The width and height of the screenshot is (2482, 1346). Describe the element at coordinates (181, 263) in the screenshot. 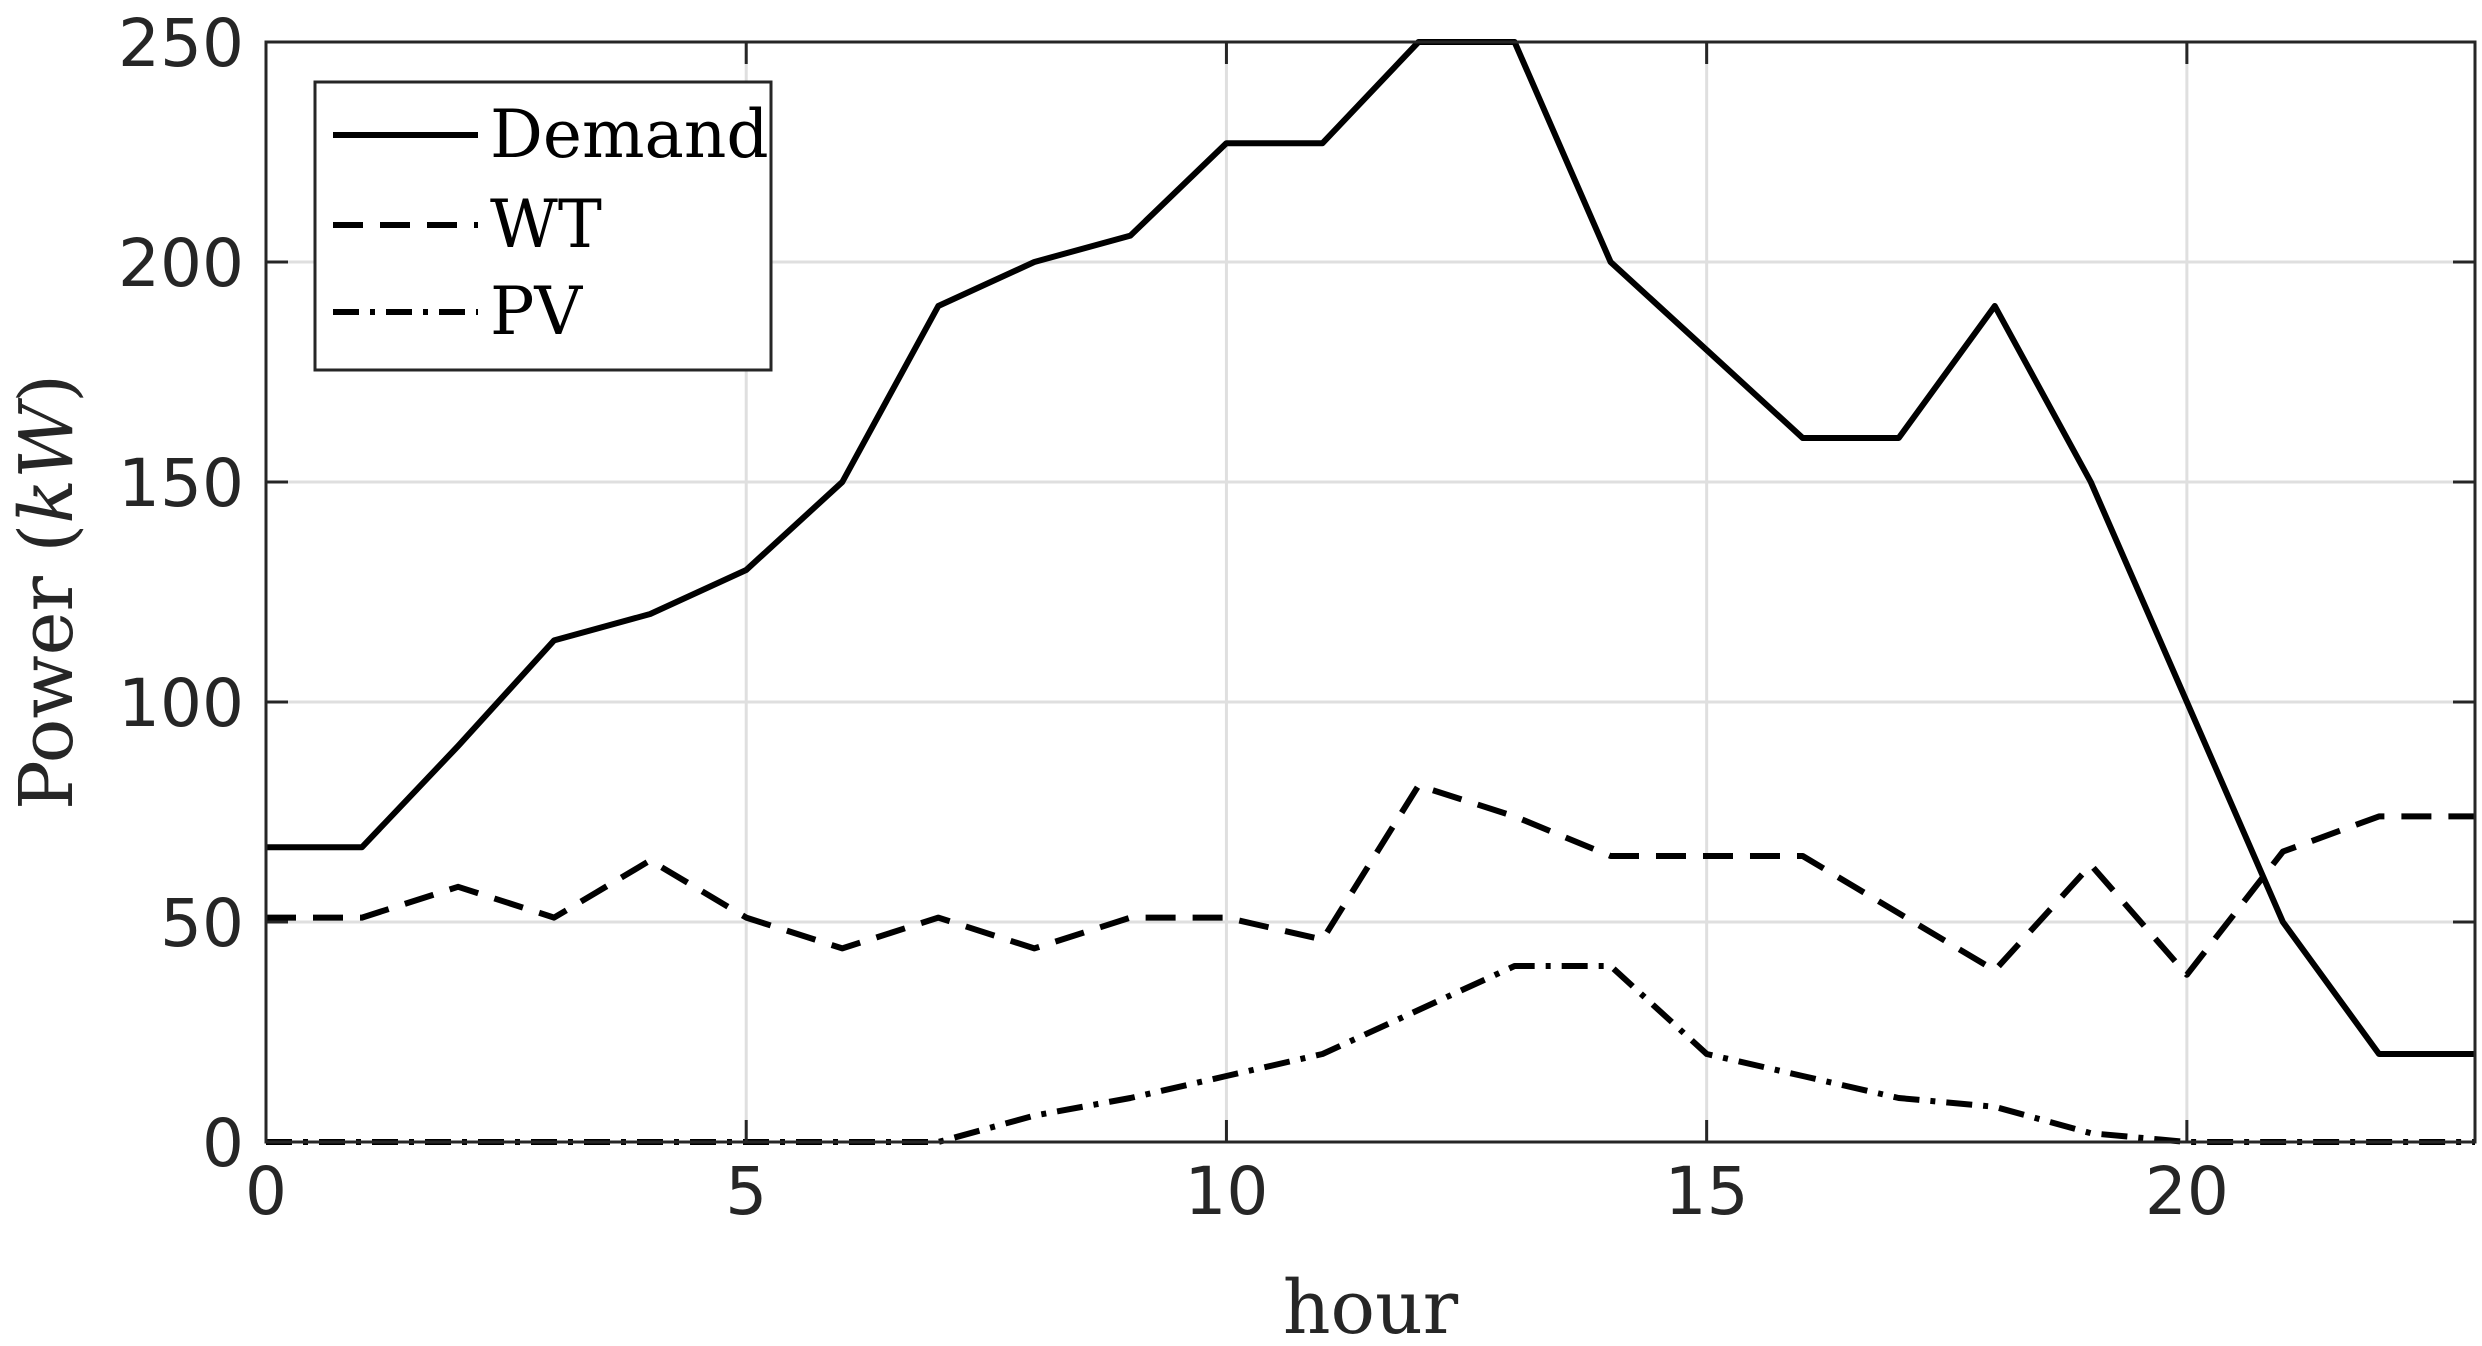

I see `y-tick-label-200: 200` at that location.